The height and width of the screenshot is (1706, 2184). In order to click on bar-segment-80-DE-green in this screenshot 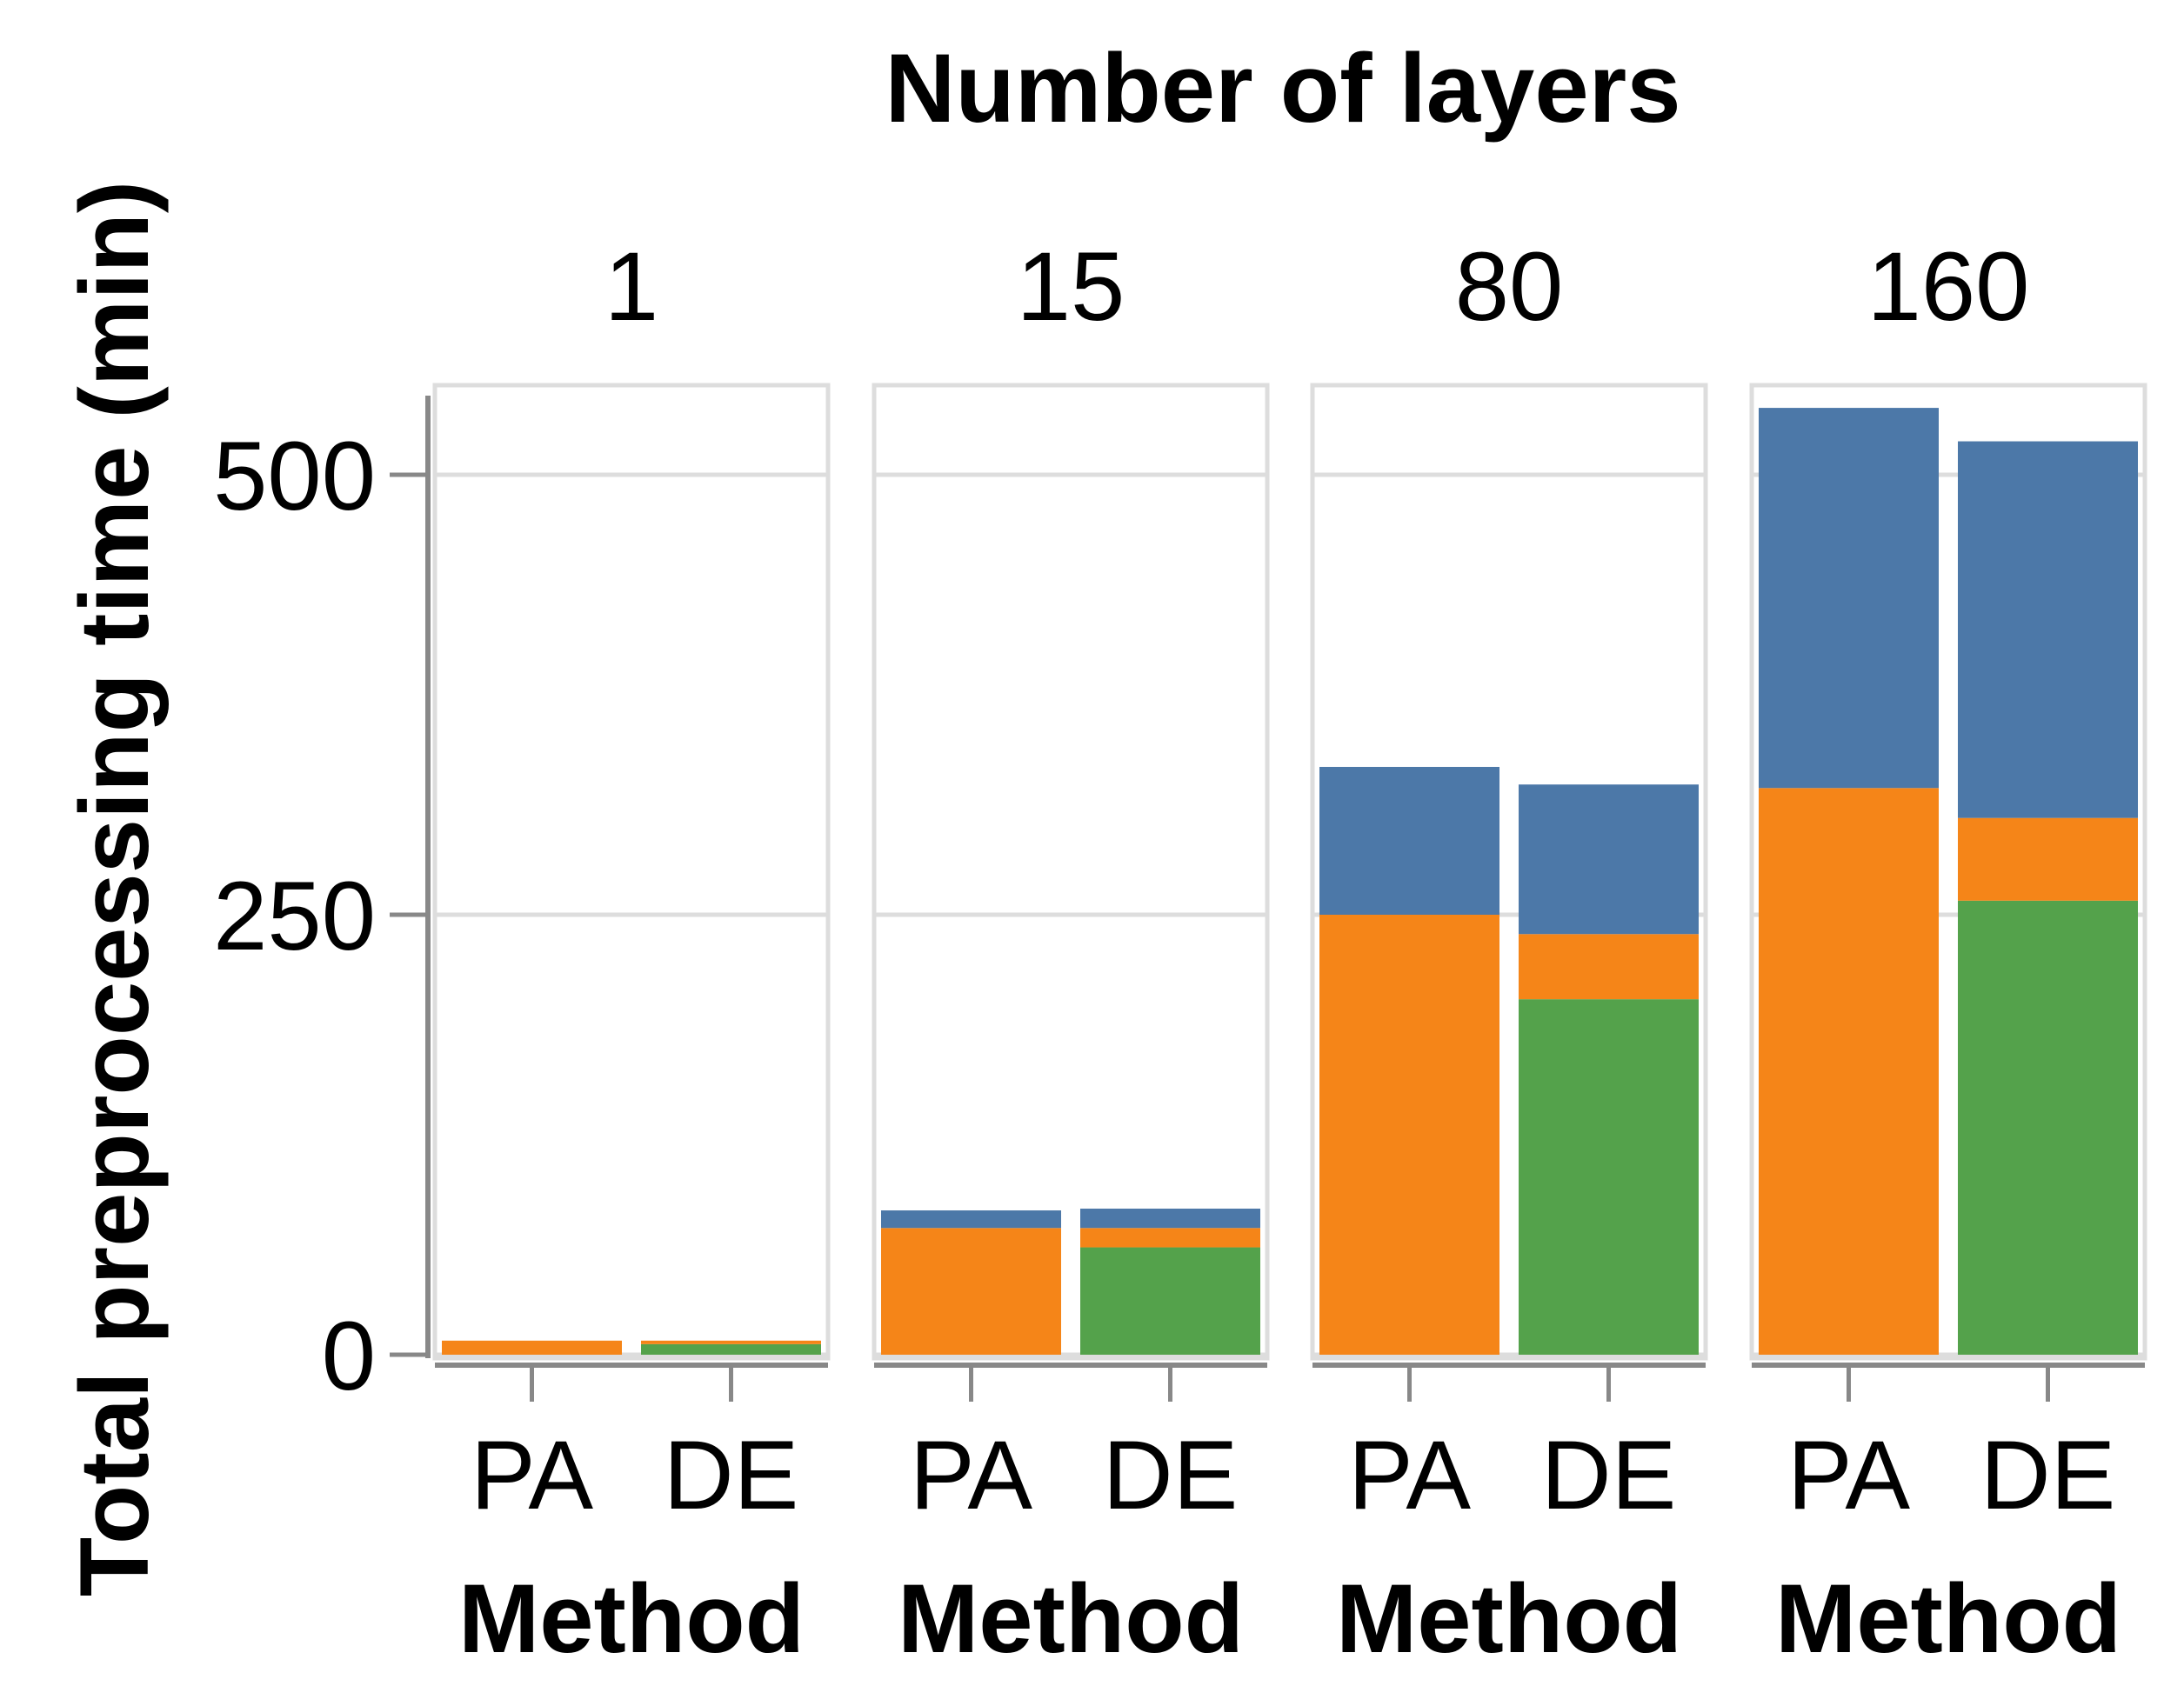, I will do `click(1609, 1177)`.